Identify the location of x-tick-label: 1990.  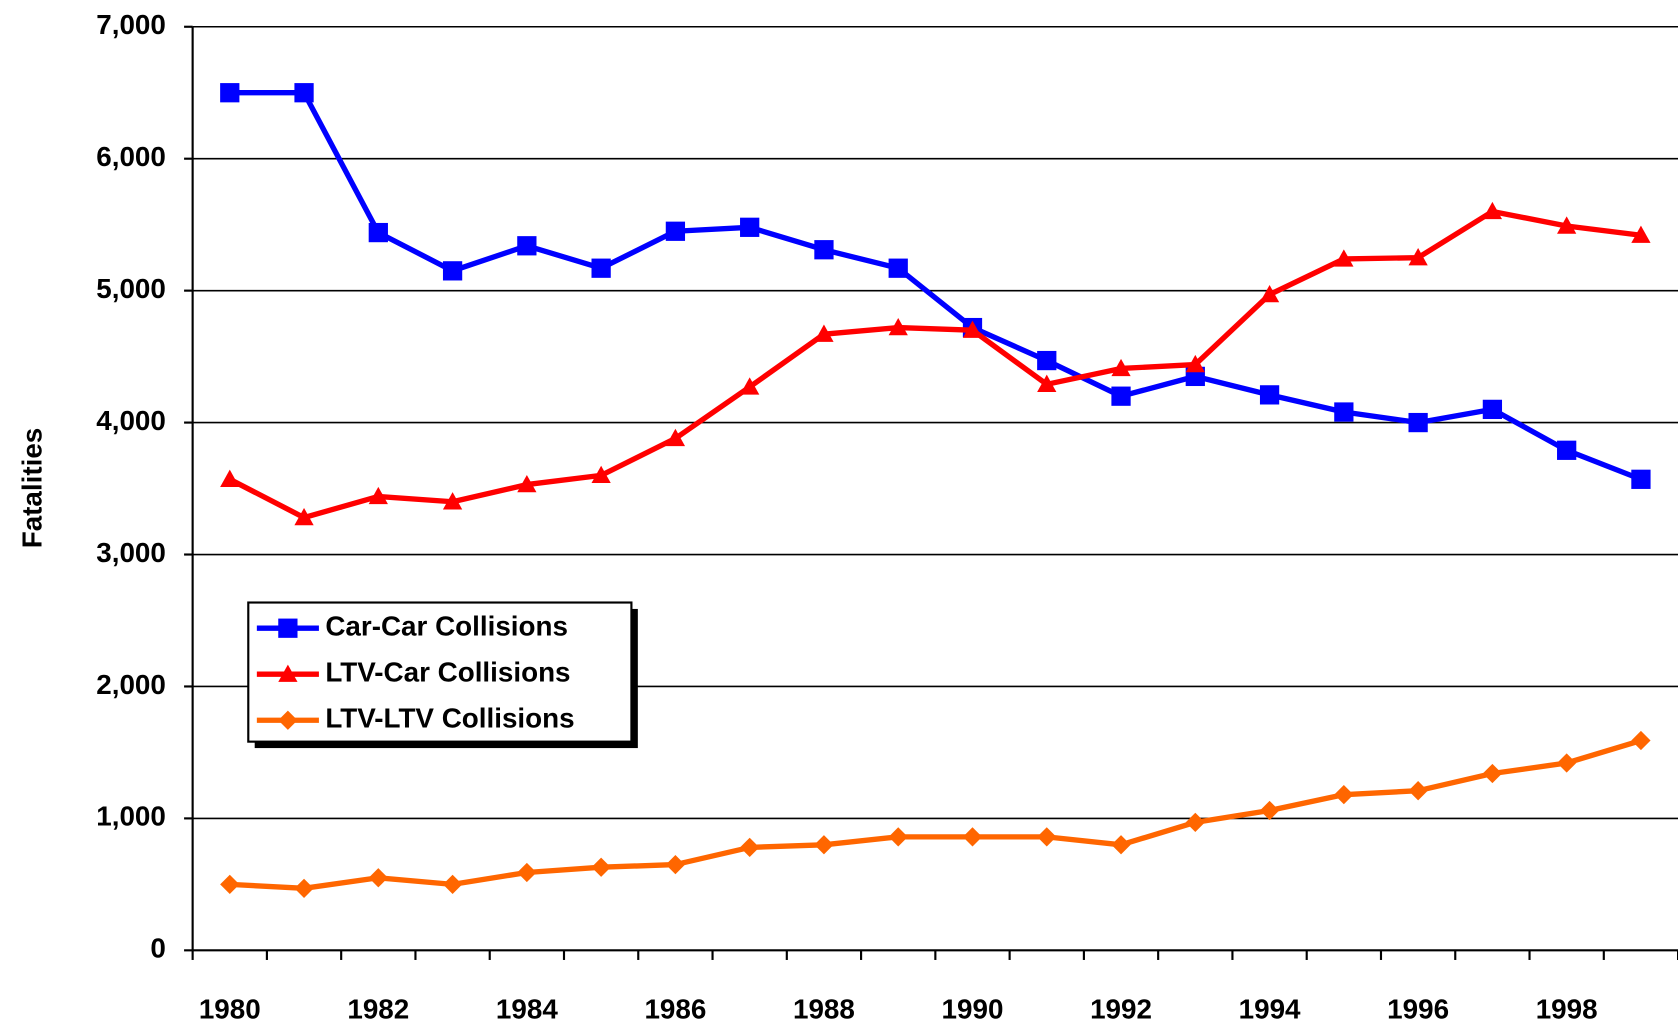
(973, 1009).